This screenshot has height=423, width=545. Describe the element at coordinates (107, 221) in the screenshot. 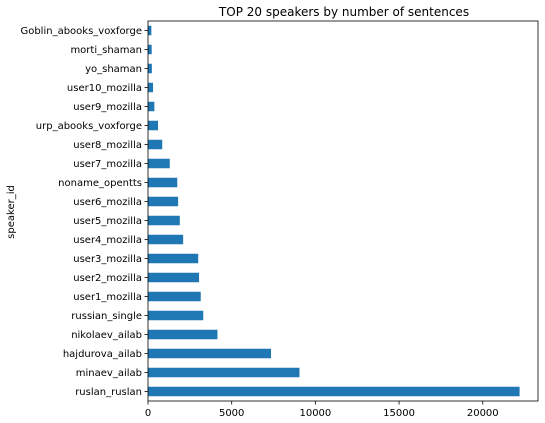

I see `y-tick-label: user5_mozilla` at that location.